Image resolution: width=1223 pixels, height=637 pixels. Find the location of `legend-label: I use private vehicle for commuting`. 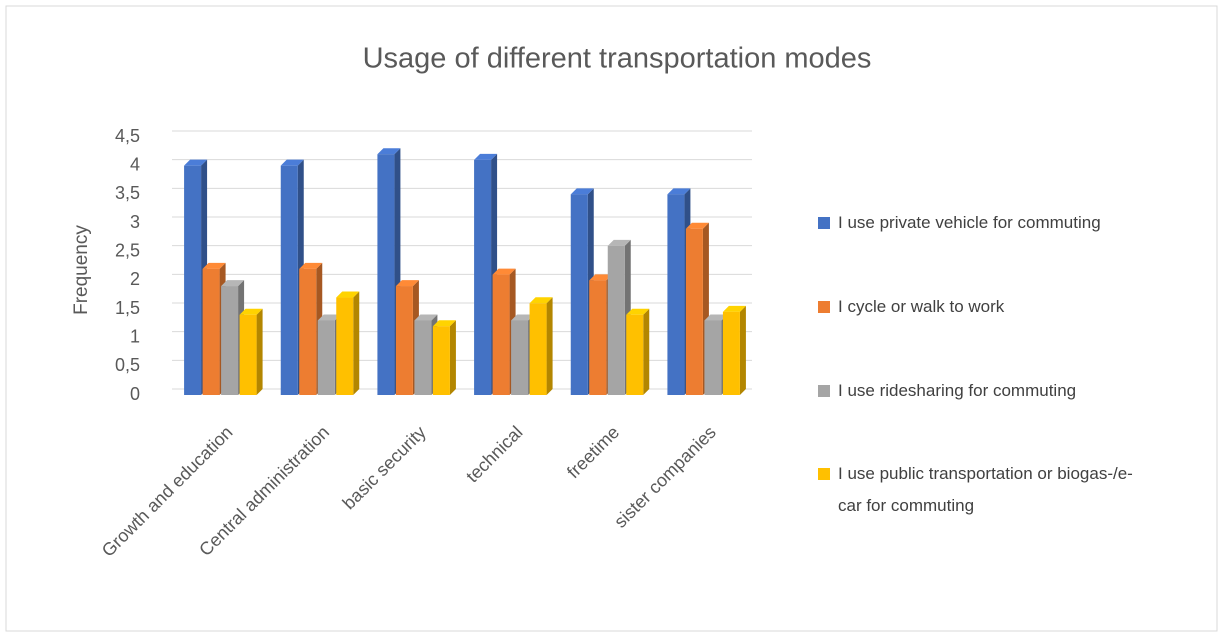

legend-label: I use private vehicle for commuting is located at coordinates (969, 222).